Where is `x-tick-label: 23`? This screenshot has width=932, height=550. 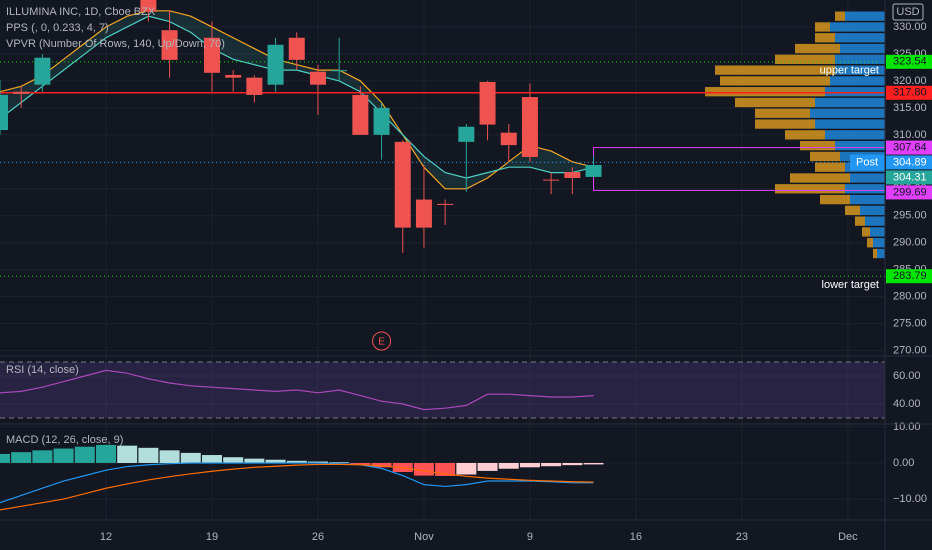 x-tick-label: 23 is located at coordinates (742, 537).